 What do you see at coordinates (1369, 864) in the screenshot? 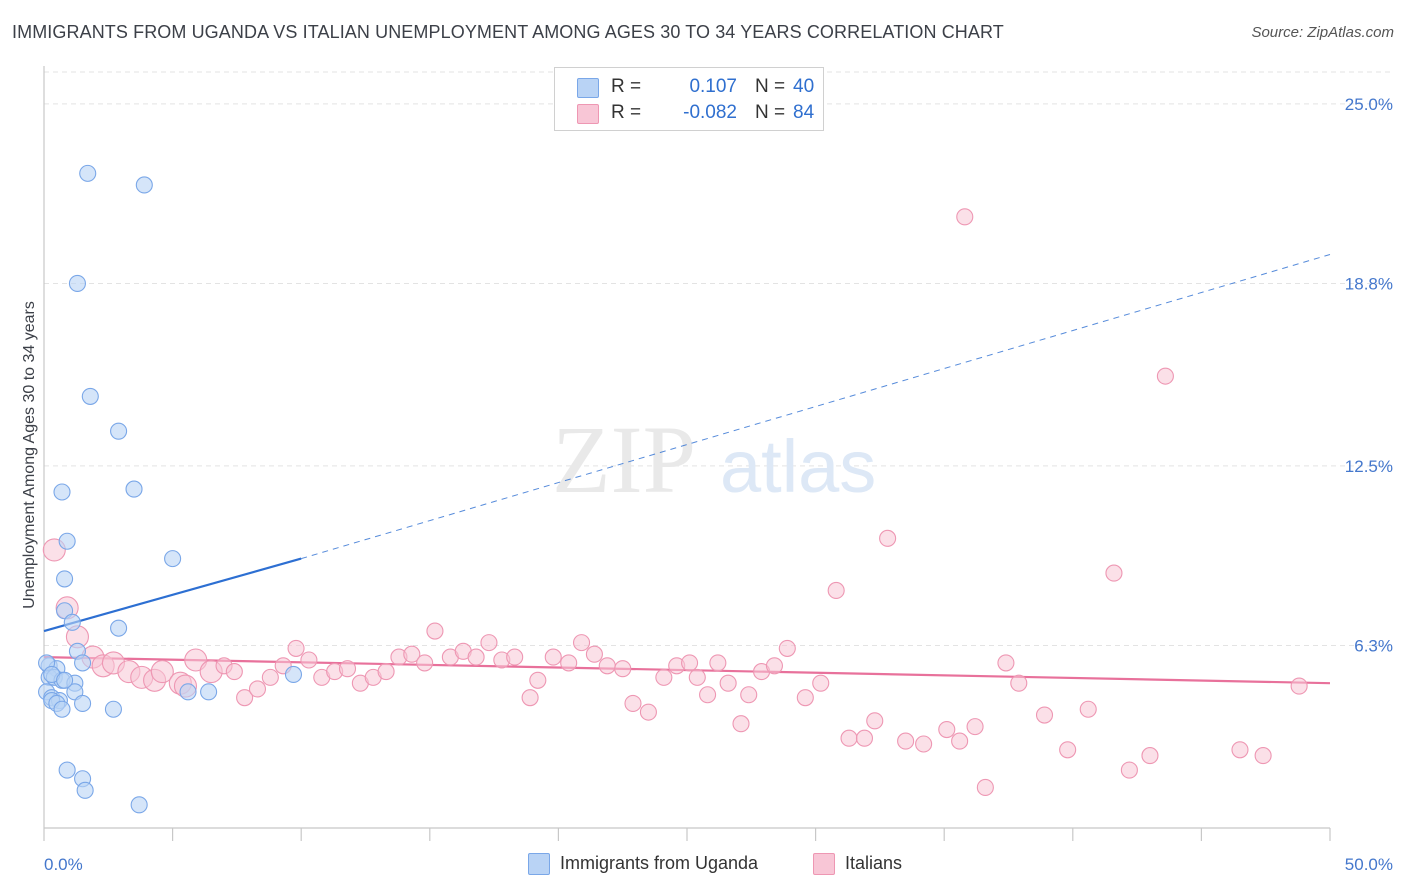
I see `x-tick-label: 50.0%` at bounding box center [1369, 864].